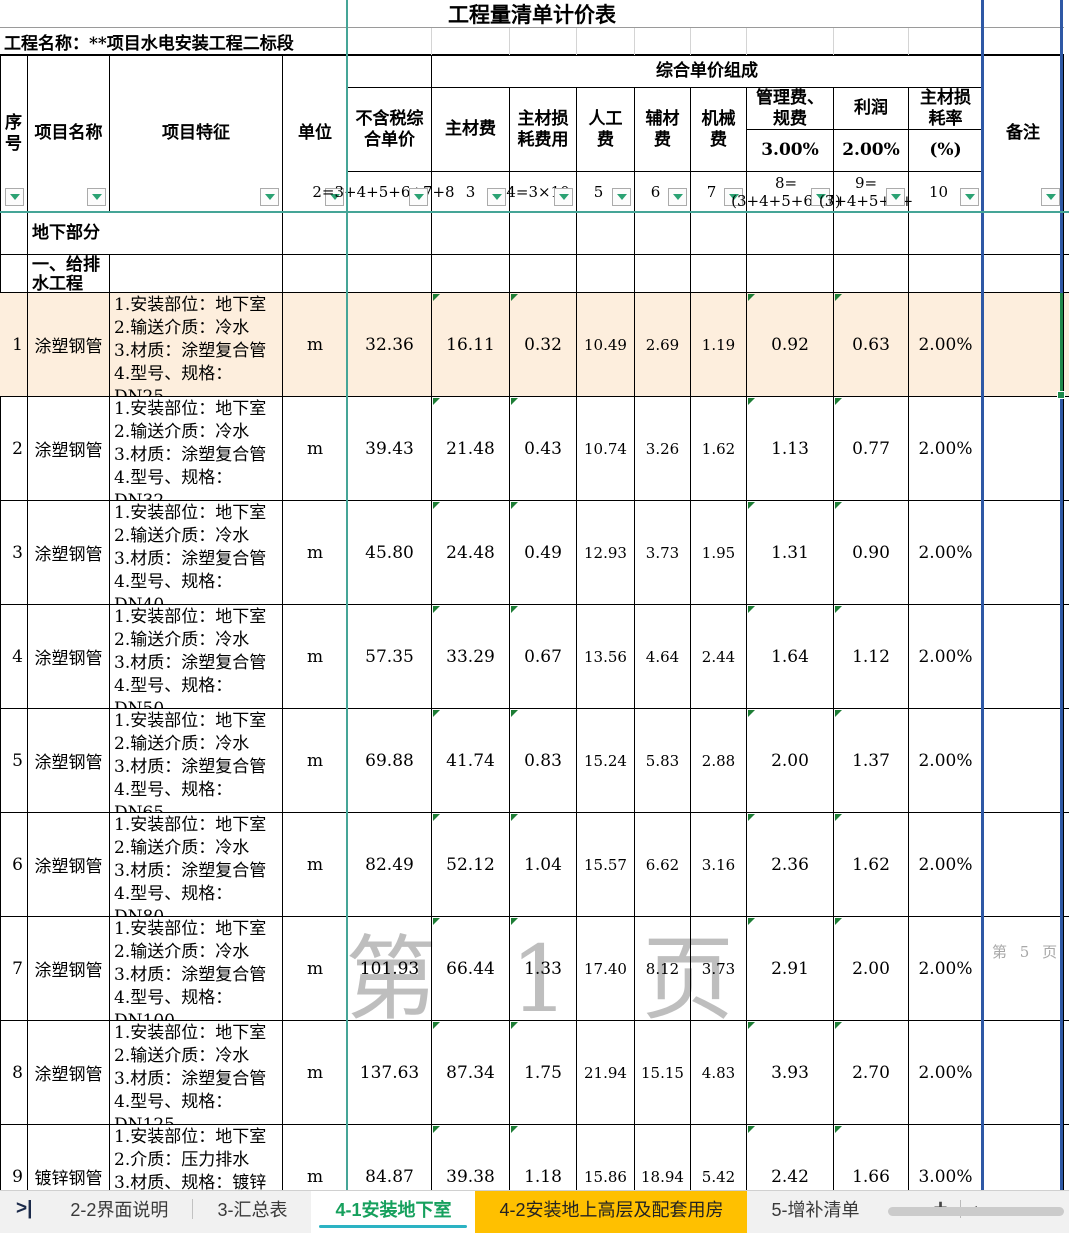  What do you see at coordinates (196, 1157) in the screenshot?
I see `item-features-cell: 1.安装部位：地下室 2.介质：压力排水 3.材质、规格：镀锌` at bounding box center [196, 1157].